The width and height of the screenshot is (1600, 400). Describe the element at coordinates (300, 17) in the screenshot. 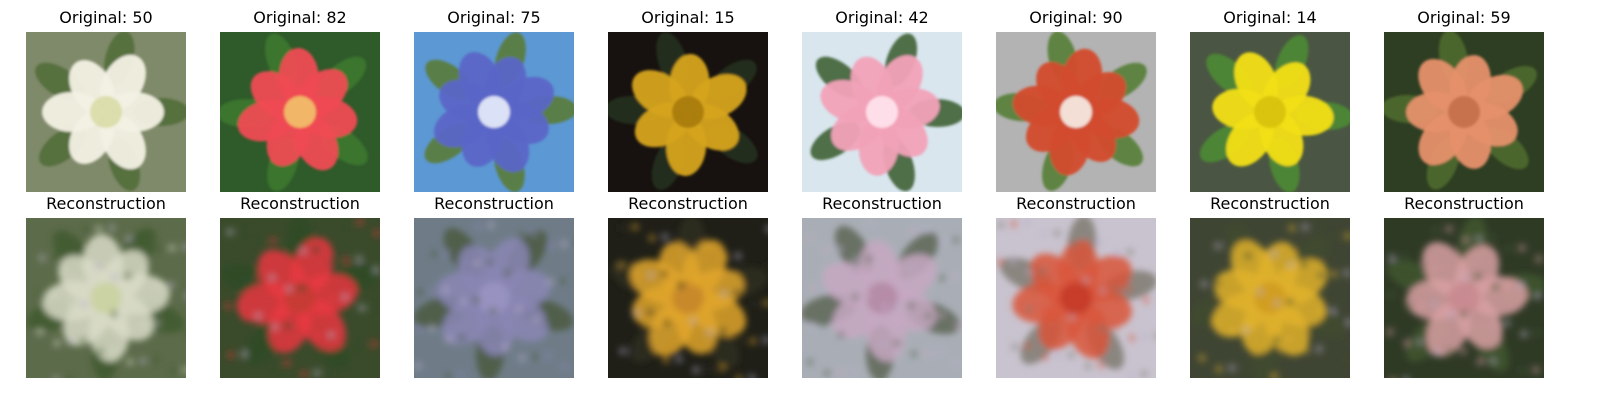

I see `original-title: Original: 82` at that location.